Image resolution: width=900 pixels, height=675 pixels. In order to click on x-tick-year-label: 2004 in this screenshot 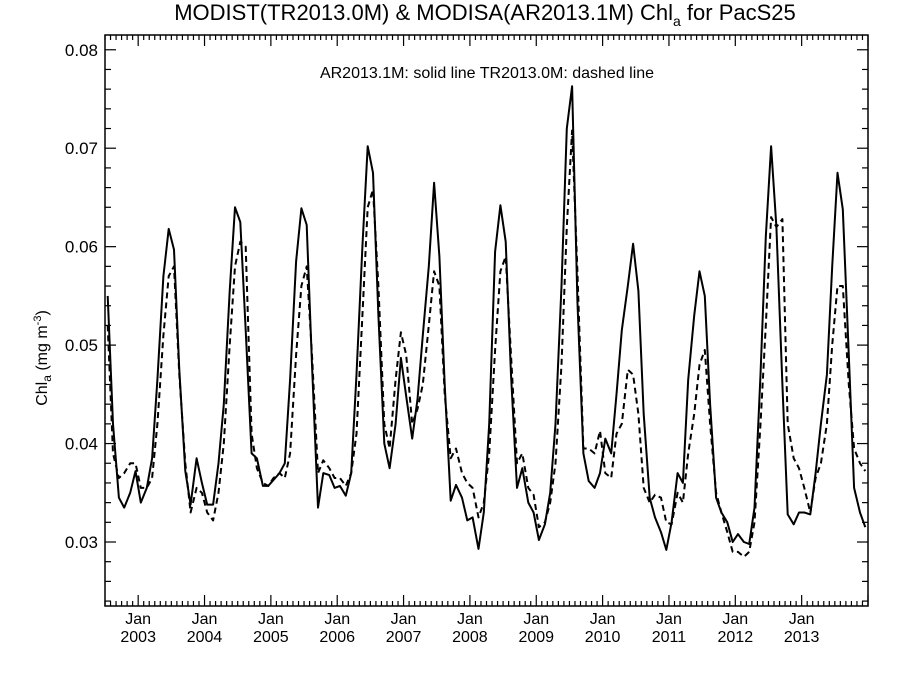, I will do `click(205, 637)`.